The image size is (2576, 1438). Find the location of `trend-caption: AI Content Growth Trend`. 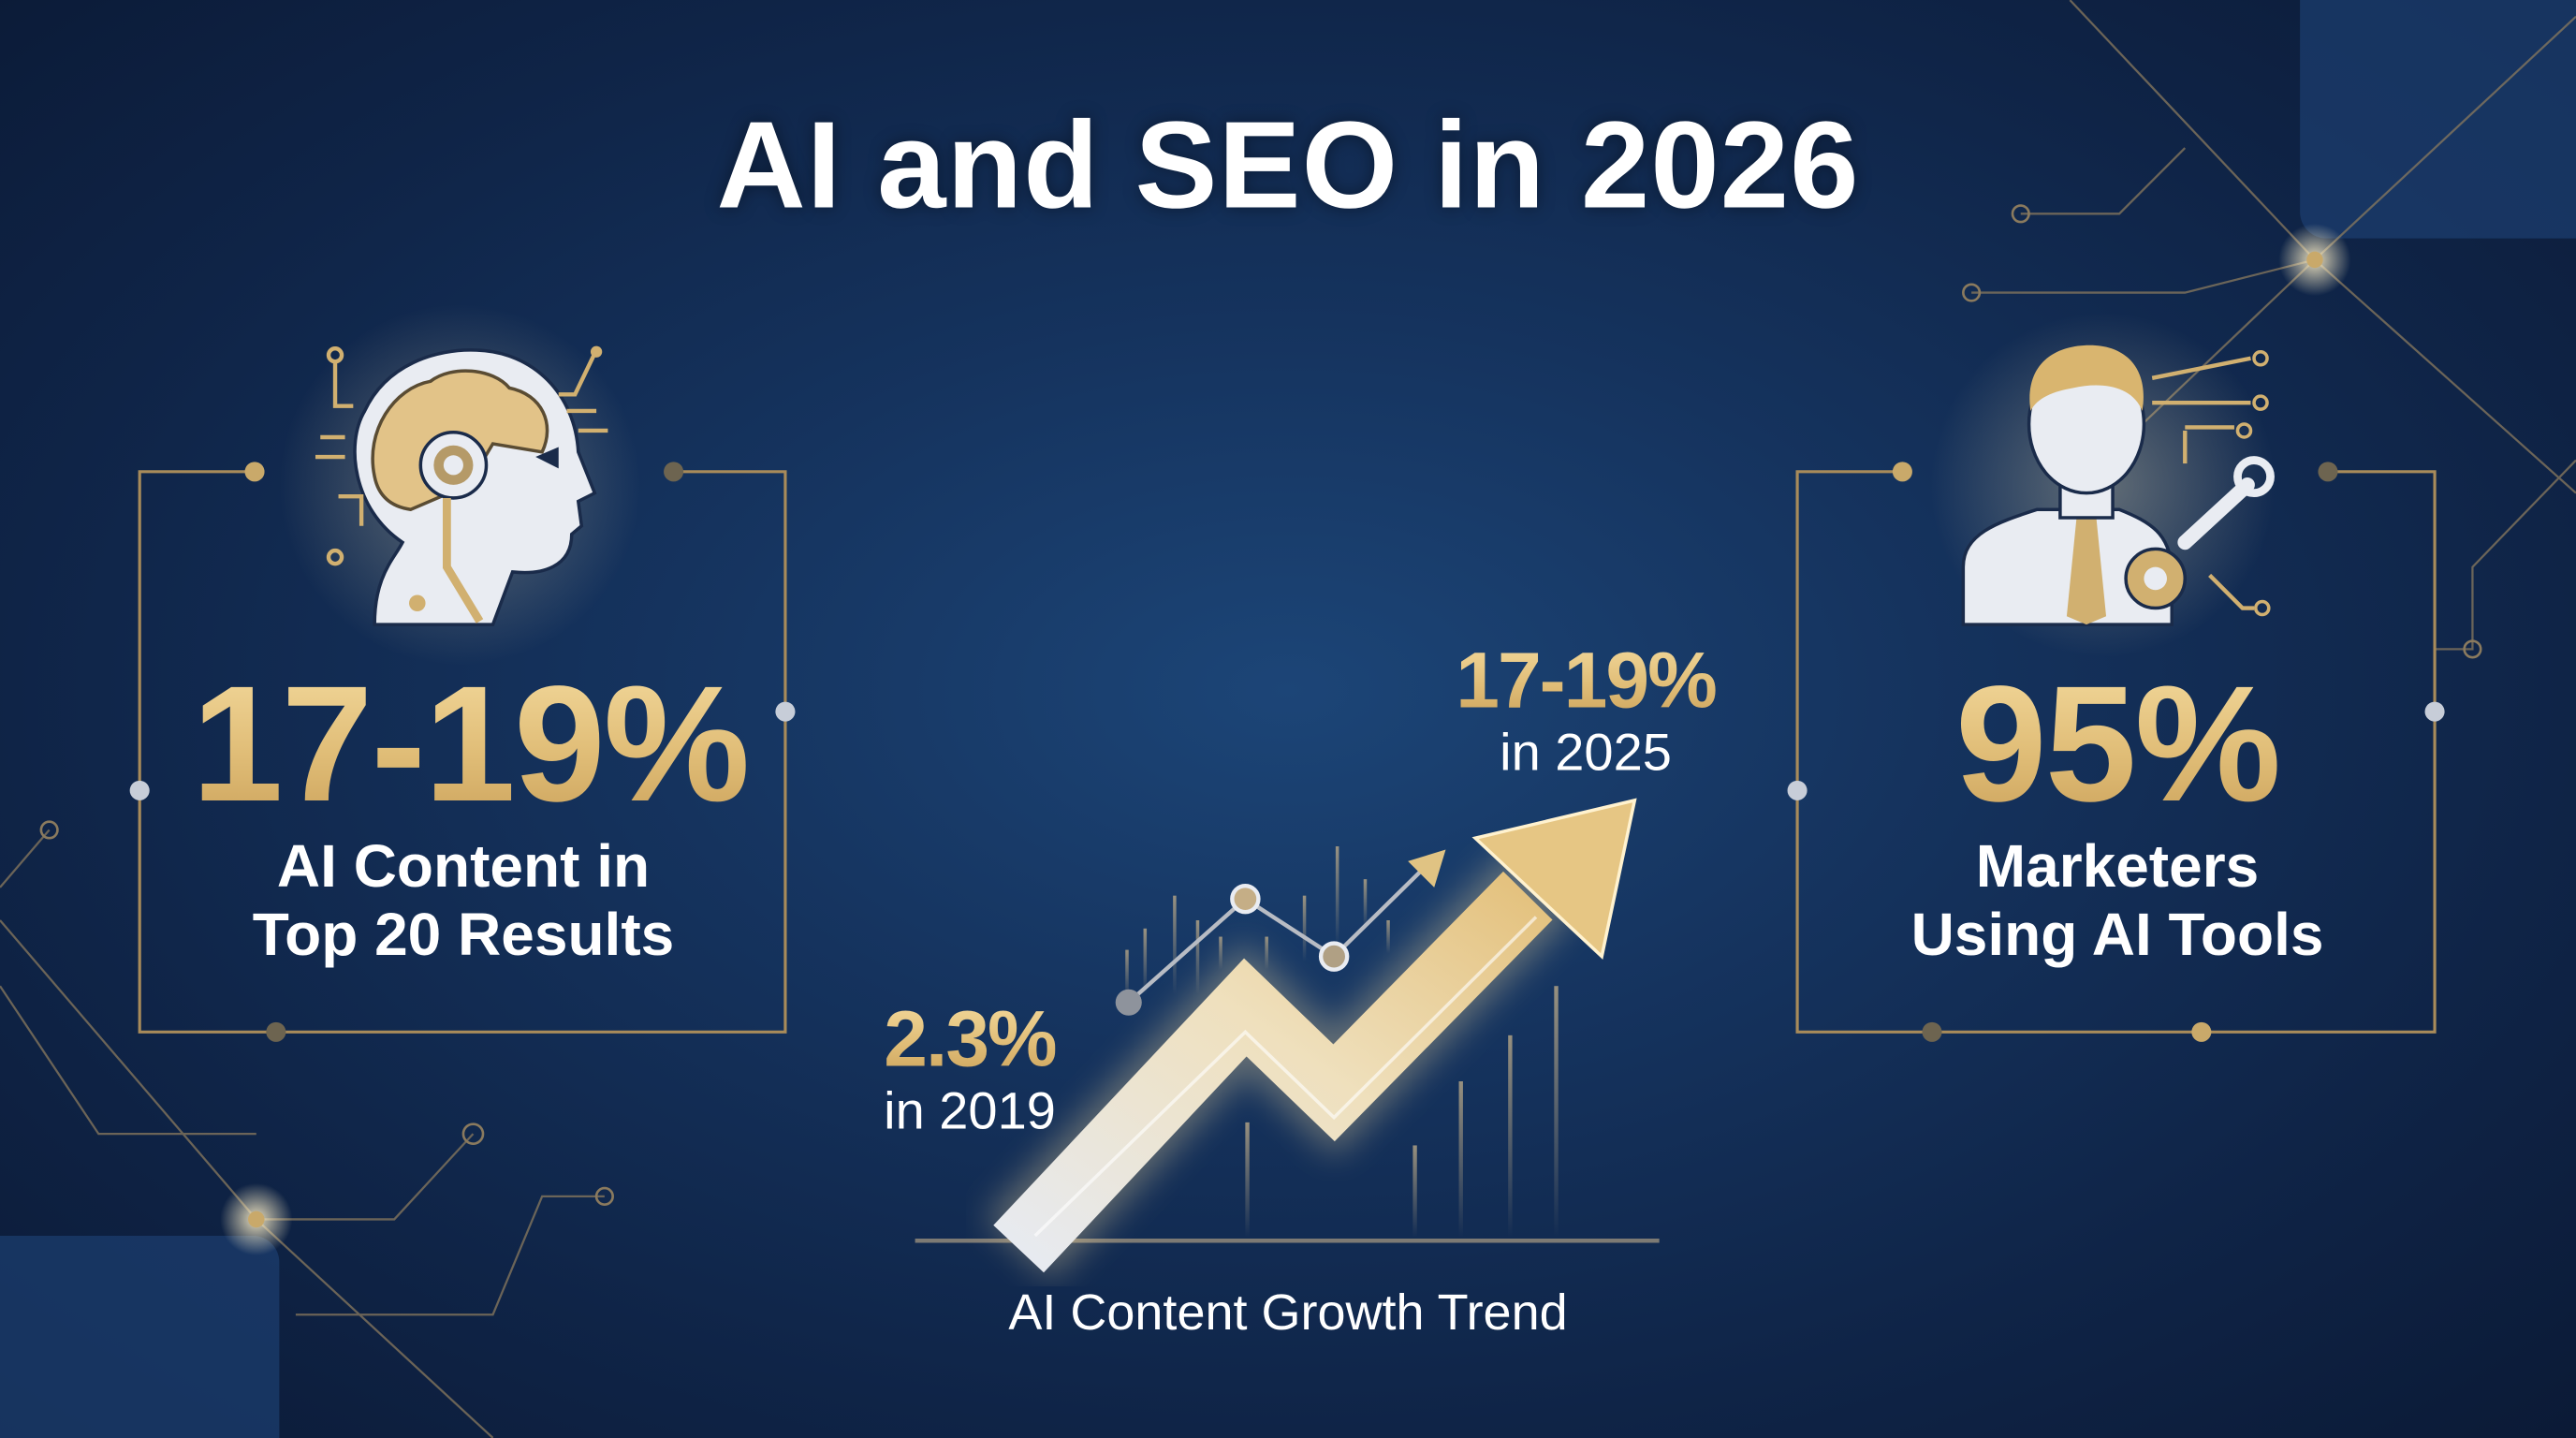

trend-caption: AI Content Growth Trend is located at coordinates (1288, 1312).